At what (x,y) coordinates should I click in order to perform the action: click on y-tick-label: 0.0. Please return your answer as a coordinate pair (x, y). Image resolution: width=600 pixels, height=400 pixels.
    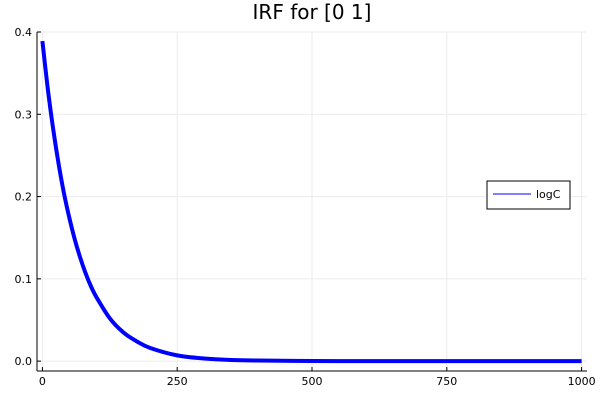
    Looking at the image, I should click on (24, 361).